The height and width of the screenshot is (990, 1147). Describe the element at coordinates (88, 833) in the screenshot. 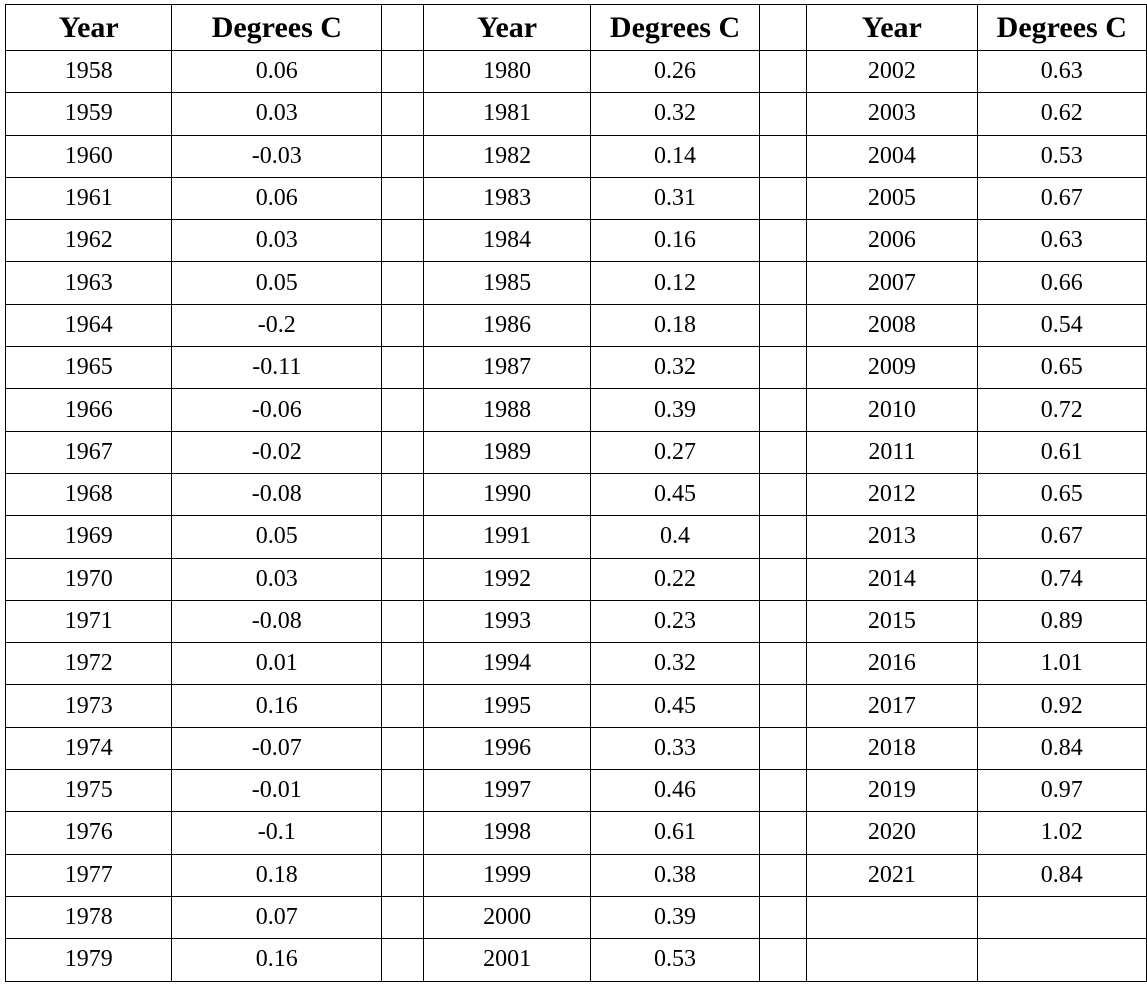

I see `year-cell: 1976` at that location.